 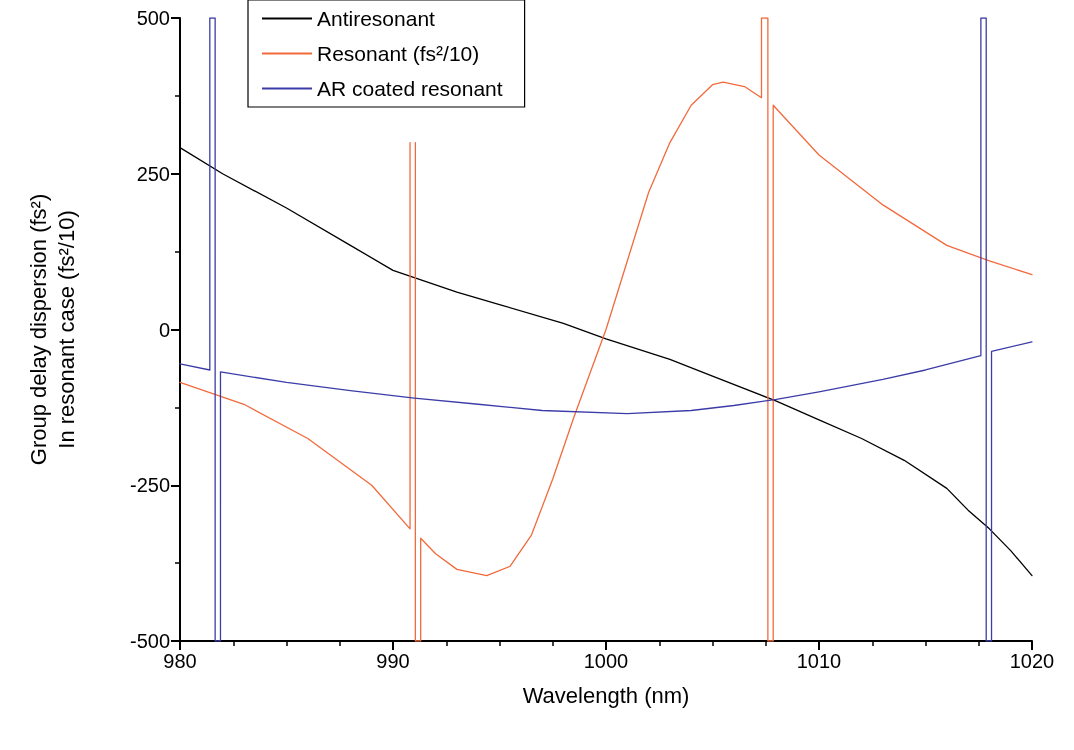 I want to click on legend-label: AR coated resonant, so click(x=410, y=88).